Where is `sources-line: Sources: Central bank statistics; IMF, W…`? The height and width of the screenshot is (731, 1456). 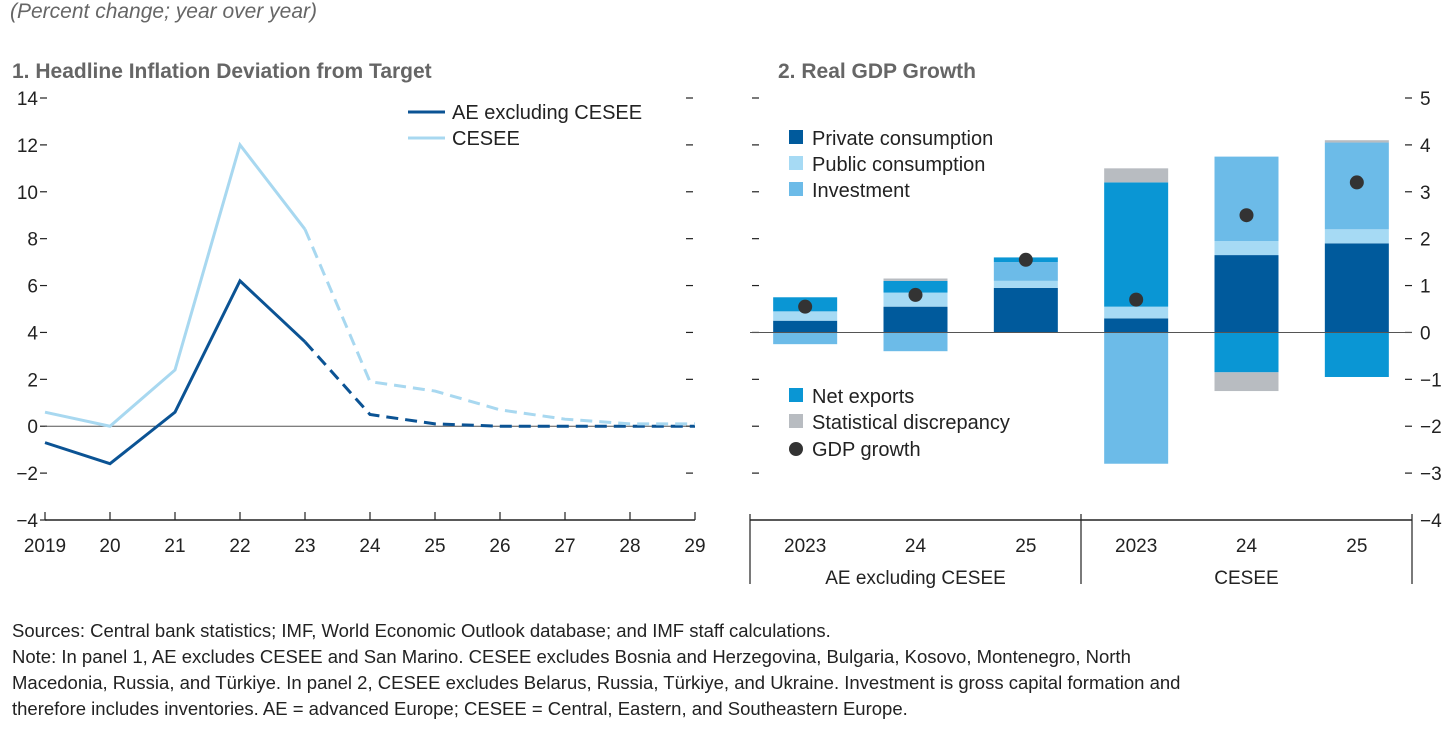
sources-line: Sources: Central bank statistics; IMF, W… is located at coordinates (421, 630).